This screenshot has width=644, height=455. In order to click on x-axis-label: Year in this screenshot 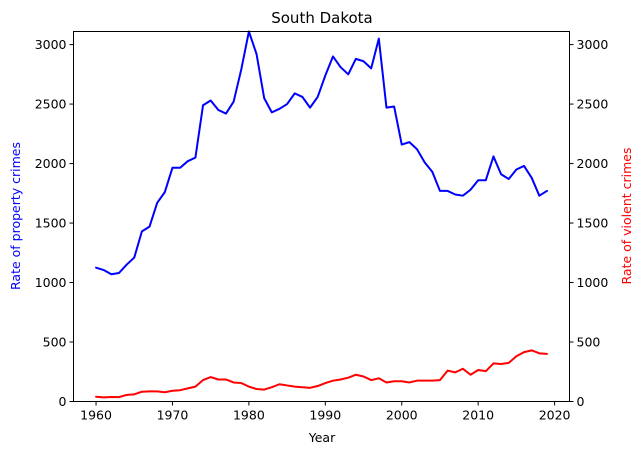, I will do `click(322, 437)`.